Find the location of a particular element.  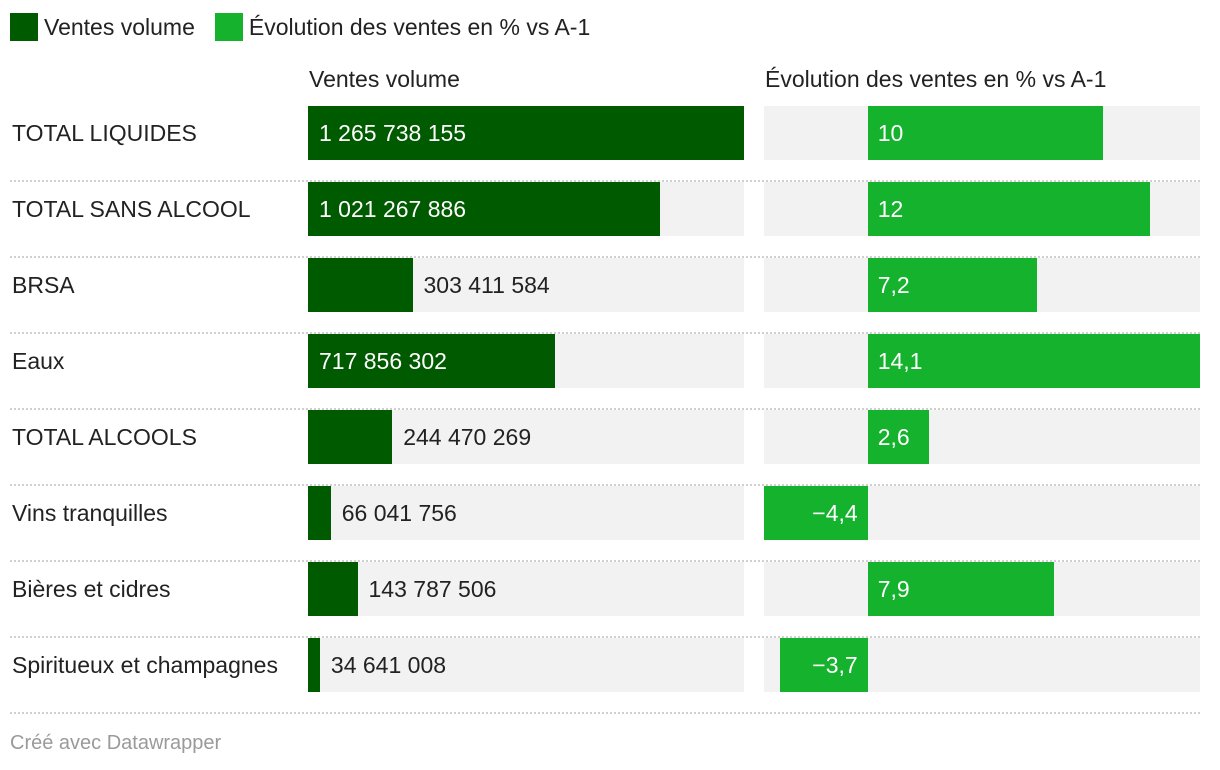

chart-row: TOTAL ALCOOLS 244 470 269 2,6 is located at coordinates (605, 448).